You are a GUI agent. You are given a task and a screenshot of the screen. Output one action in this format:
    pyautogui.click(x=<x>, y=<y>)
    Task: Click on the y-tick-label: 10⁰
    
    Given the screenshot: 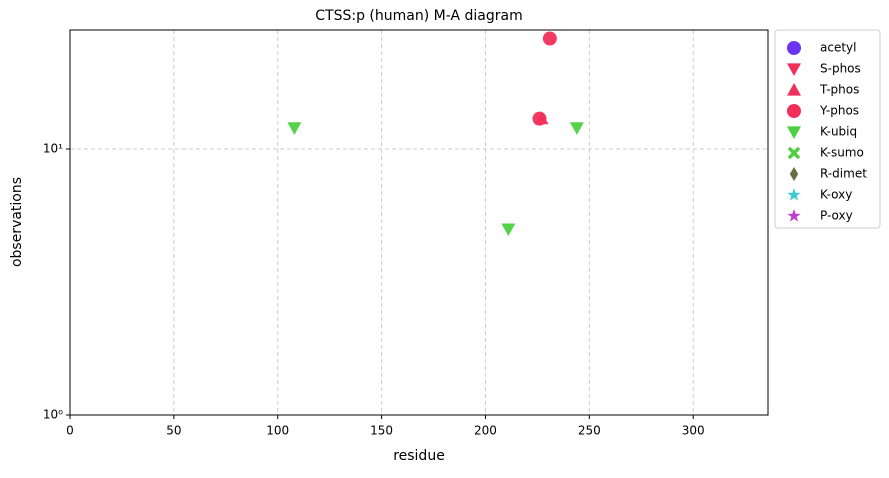 What is the action you would take?
    pyautogui.click(x=53, y=415)
    